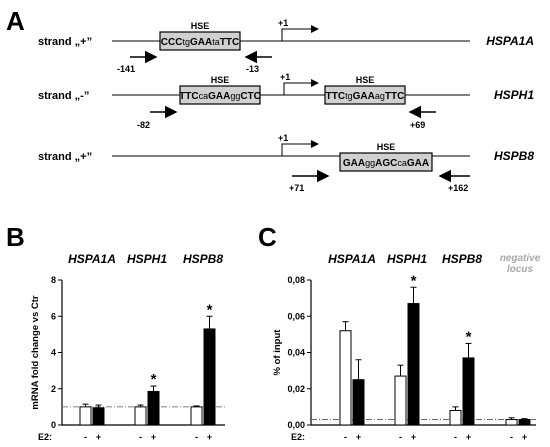 The width and height of the screenshot is (550, 447). Describe the element at coordinates (296, 425) in the screenshot. I see `y-tick-label: 0,00` at that location.